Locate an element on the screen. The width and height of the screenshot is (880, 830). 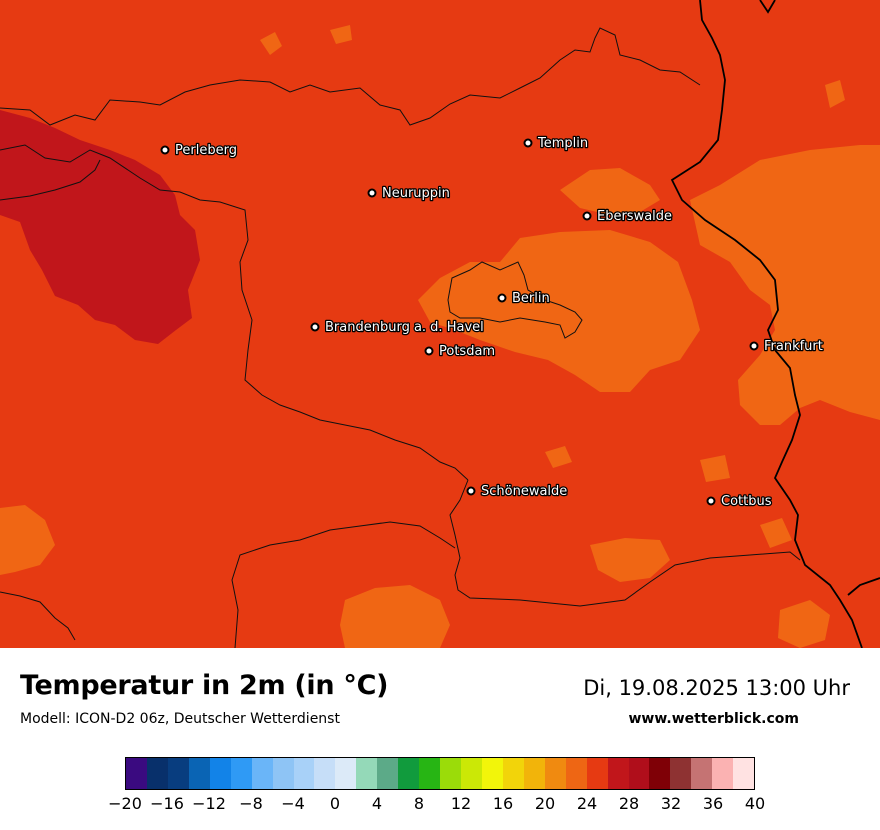
colorbar-tick-label: 40 is located at coordinates (755, 803).